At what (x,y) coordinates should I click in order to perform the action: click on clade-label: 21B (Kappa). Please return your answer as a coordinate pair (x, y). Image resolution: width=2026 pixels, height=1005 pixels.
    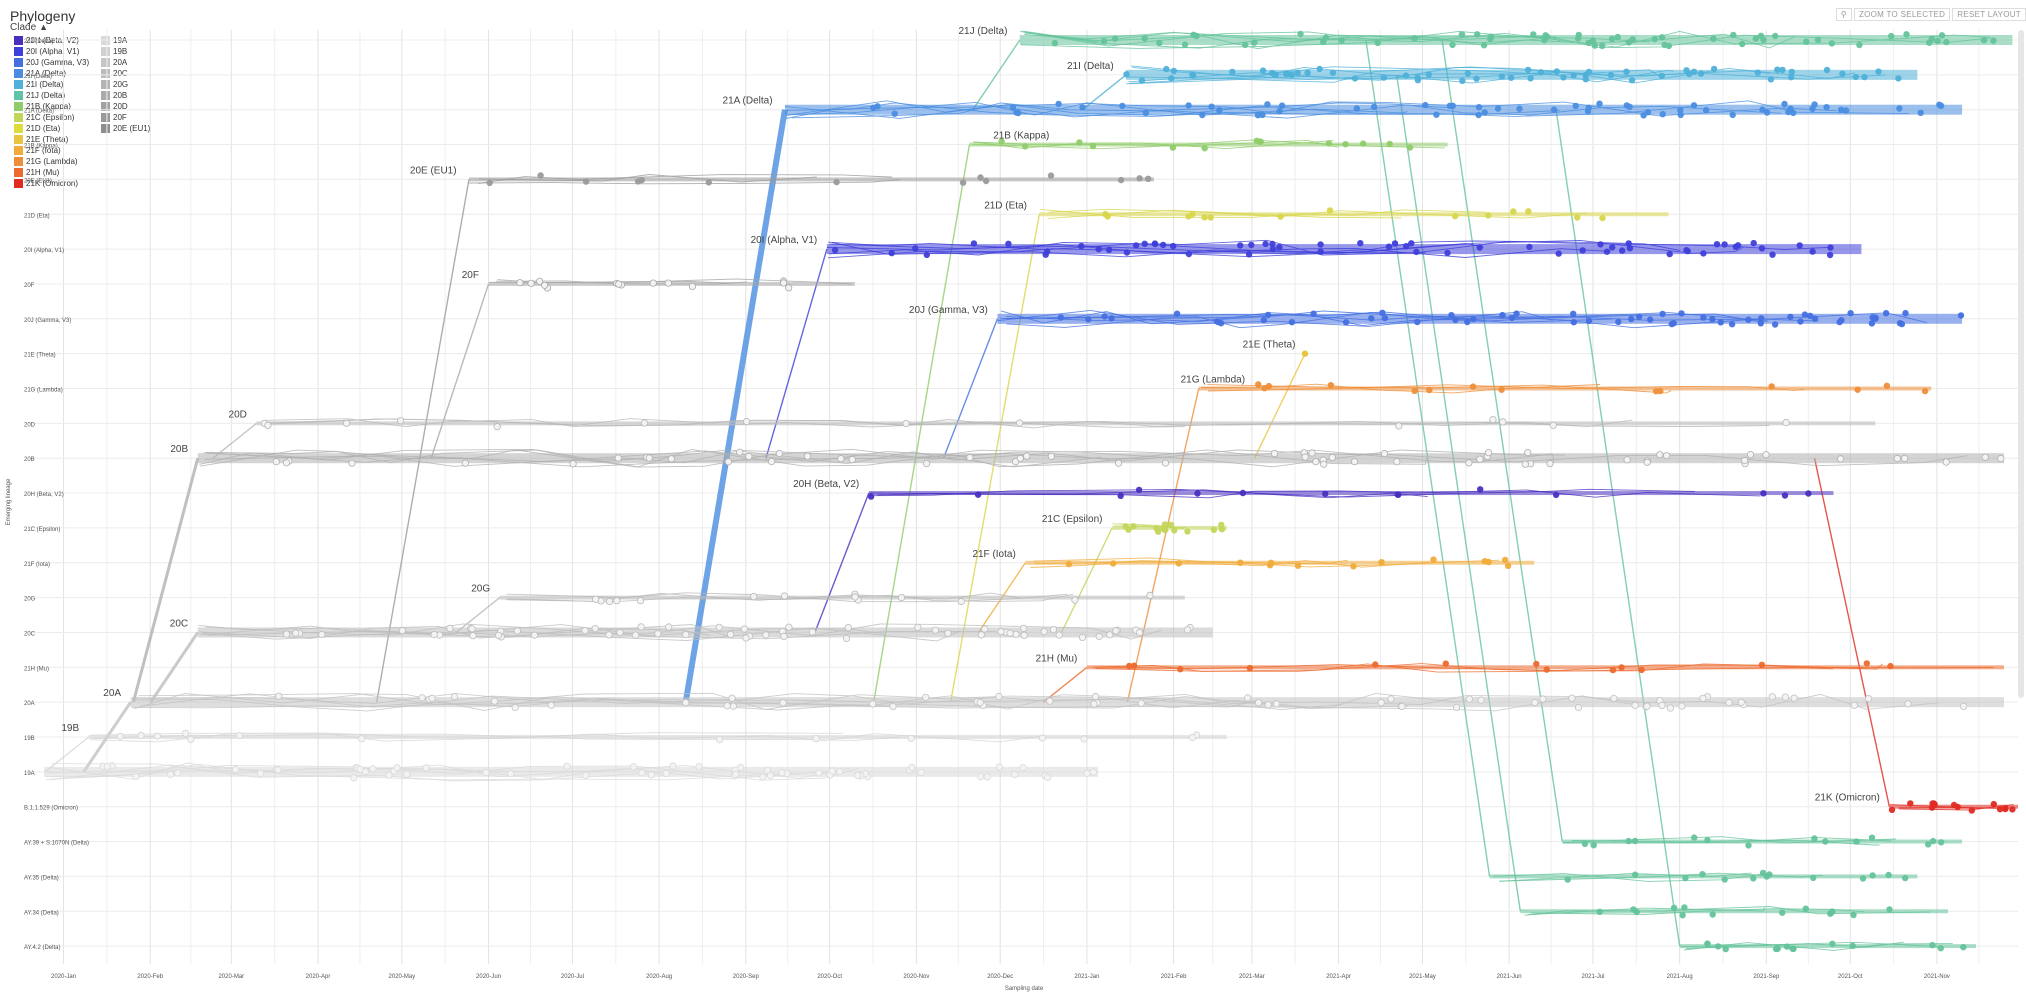
    Looking at the image, I should click on (1021, 136).